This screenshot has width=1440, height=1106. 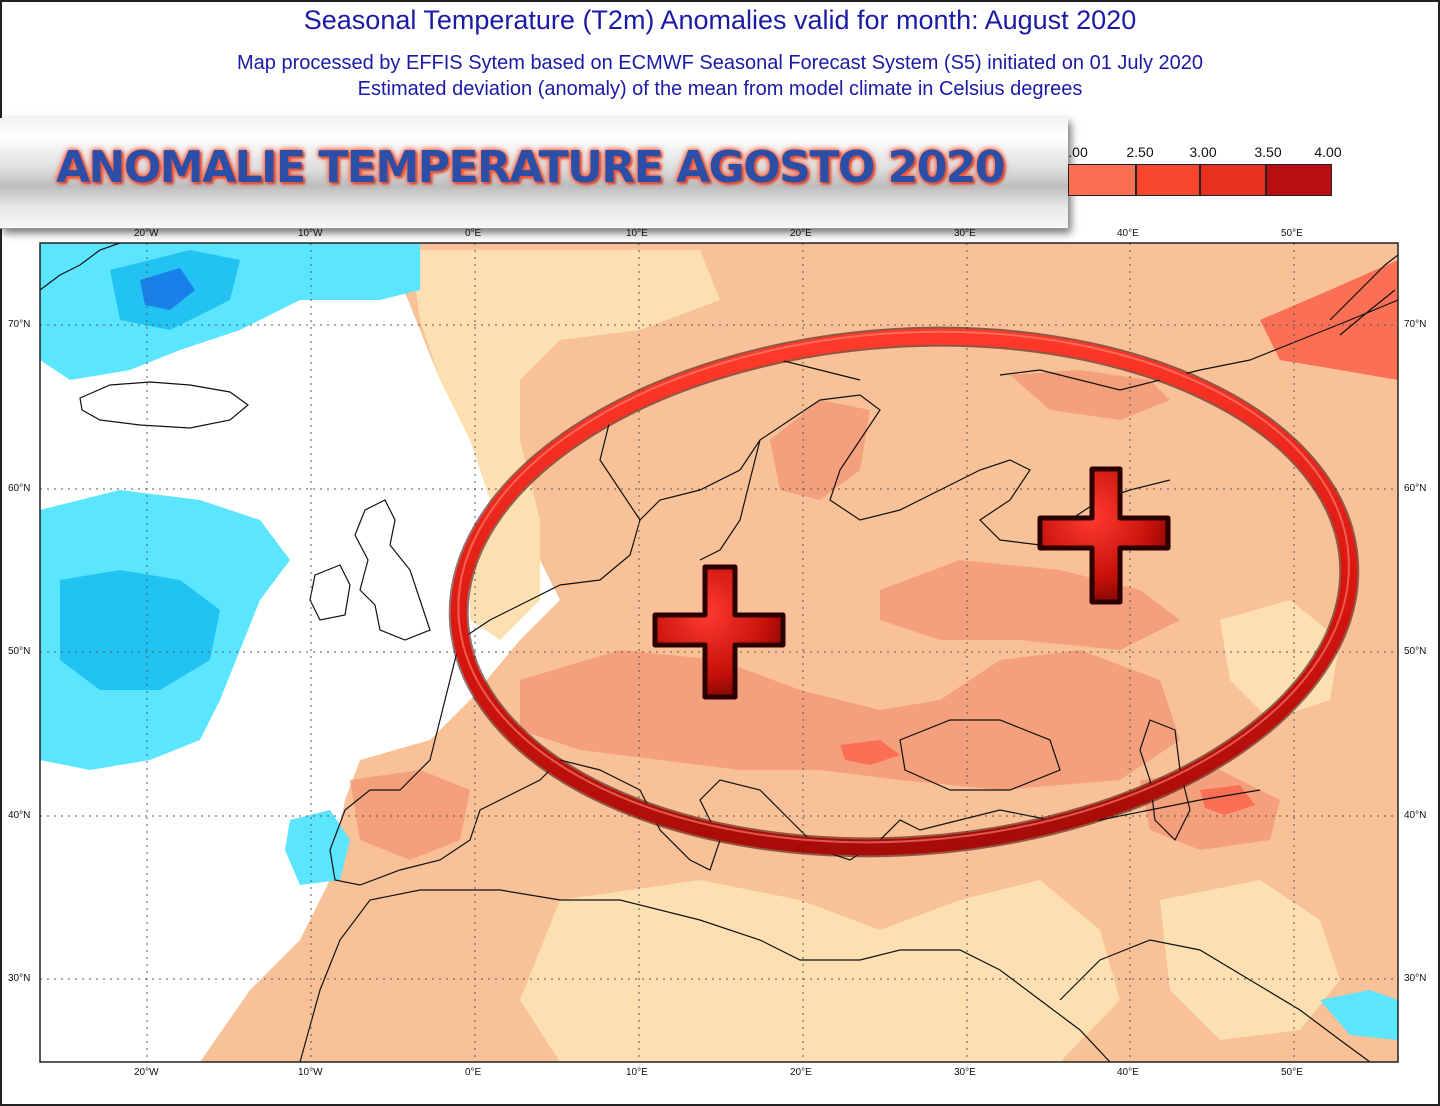 I want to click on plus-sign-east-icon, so click(x=1104, y=535).